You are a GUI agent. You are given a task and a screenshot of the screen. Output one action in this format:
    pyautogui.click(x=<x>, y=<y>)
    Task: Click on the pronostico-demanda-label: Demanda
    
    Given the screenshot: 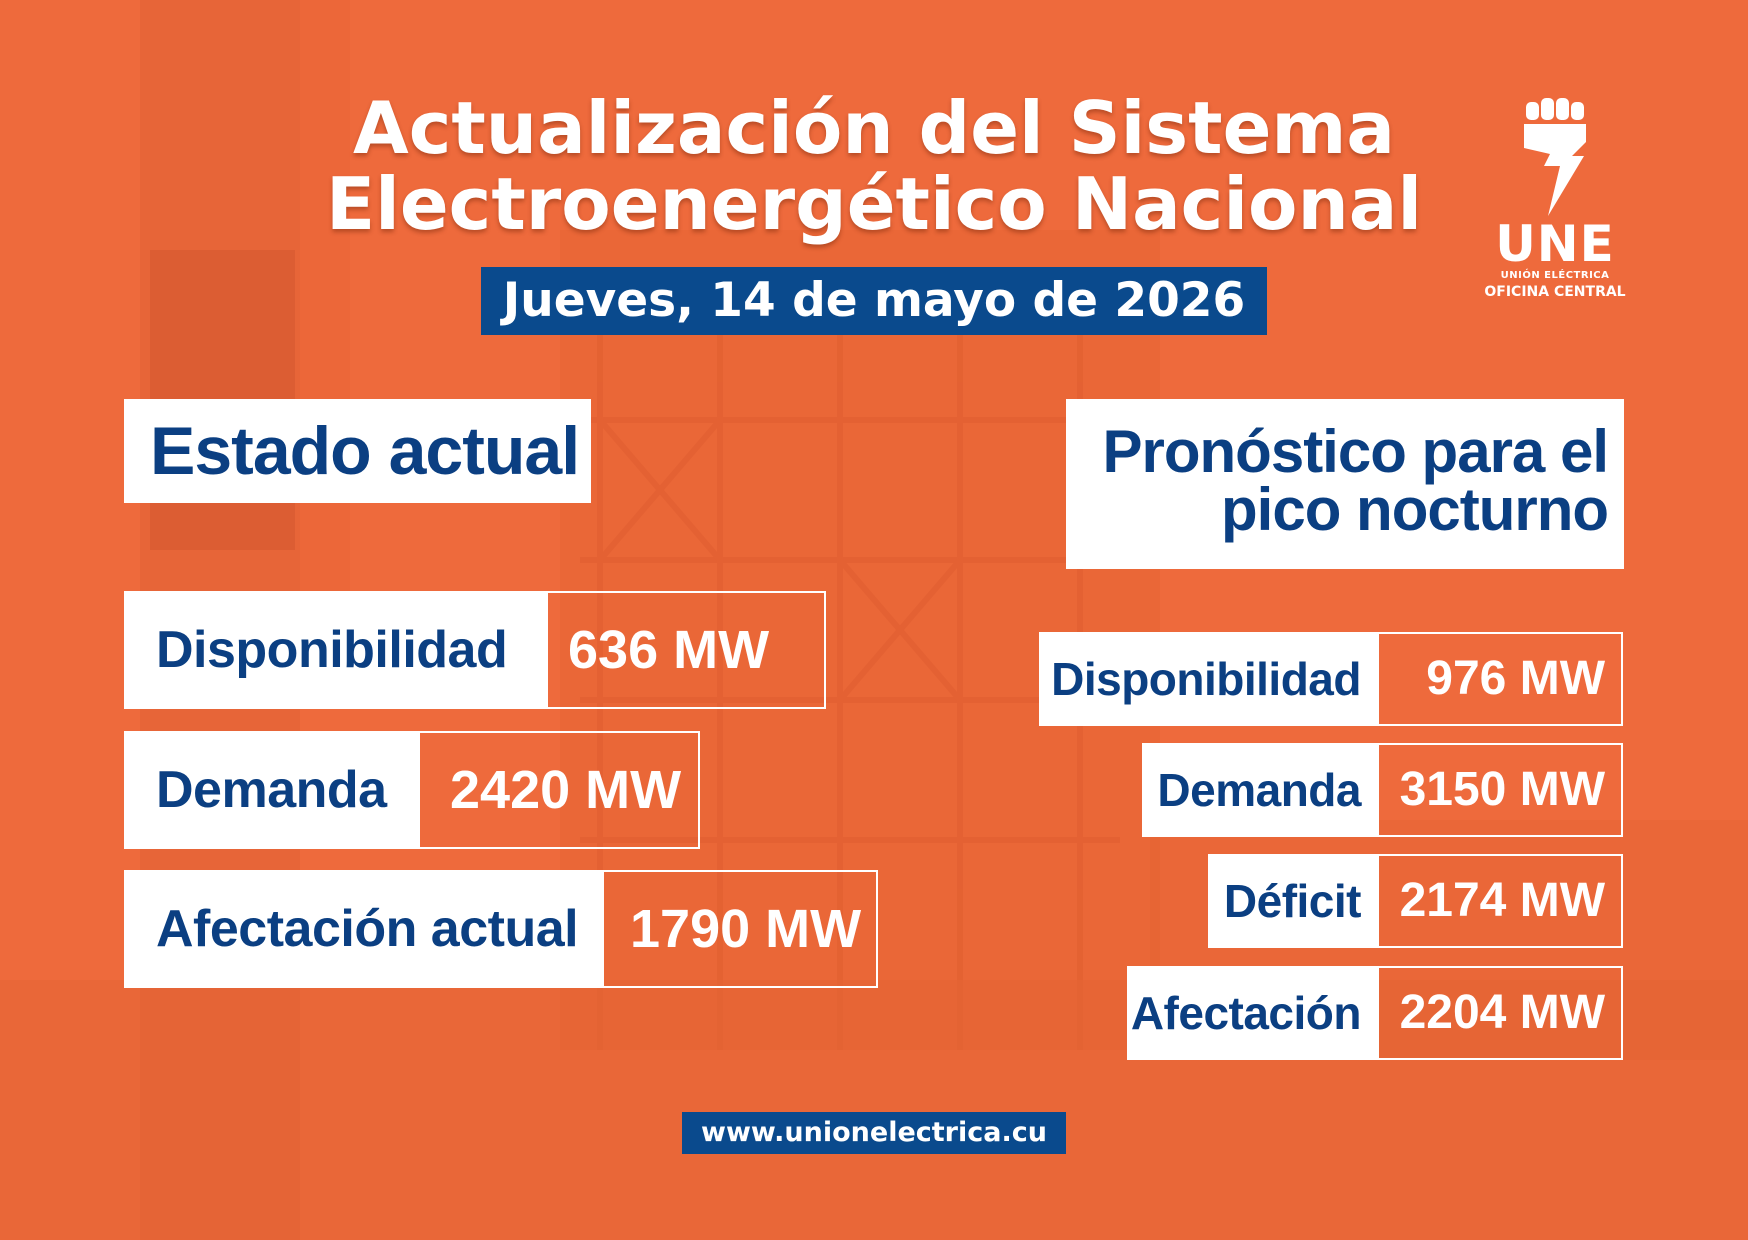 What is the action you would take?
    pyautogui.click(x=1260, y=790)
    